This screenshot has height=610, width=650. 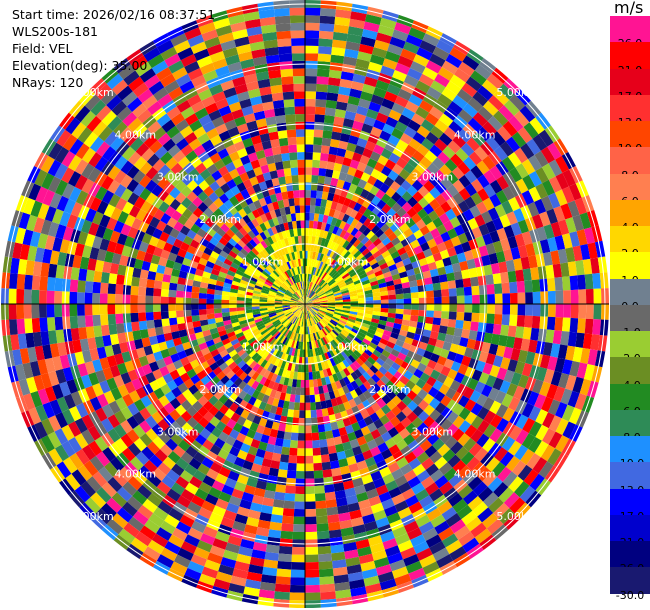 What do you see at coordinates (630, 33) in the screenshot?
I see `colorbar-segment: 26.0` at bounding box center [630, 33].